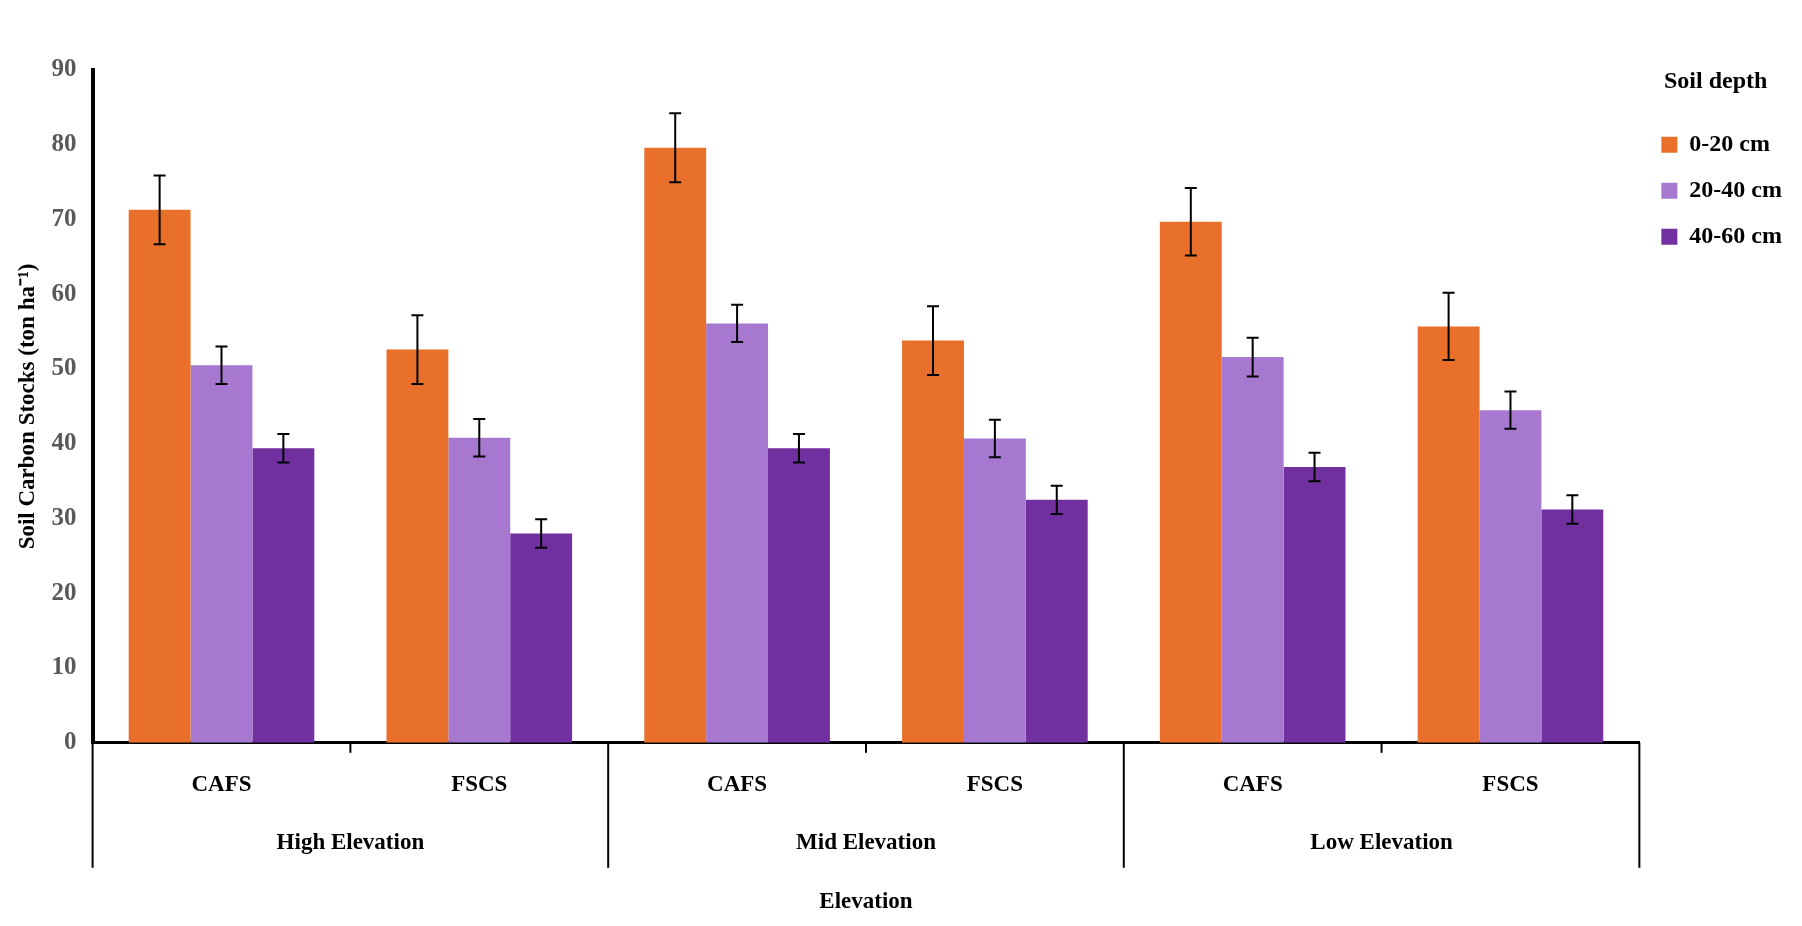 The height and width of the screenshot is (926, 1802). I want to click on text: High Elevation, so click(350, 841).